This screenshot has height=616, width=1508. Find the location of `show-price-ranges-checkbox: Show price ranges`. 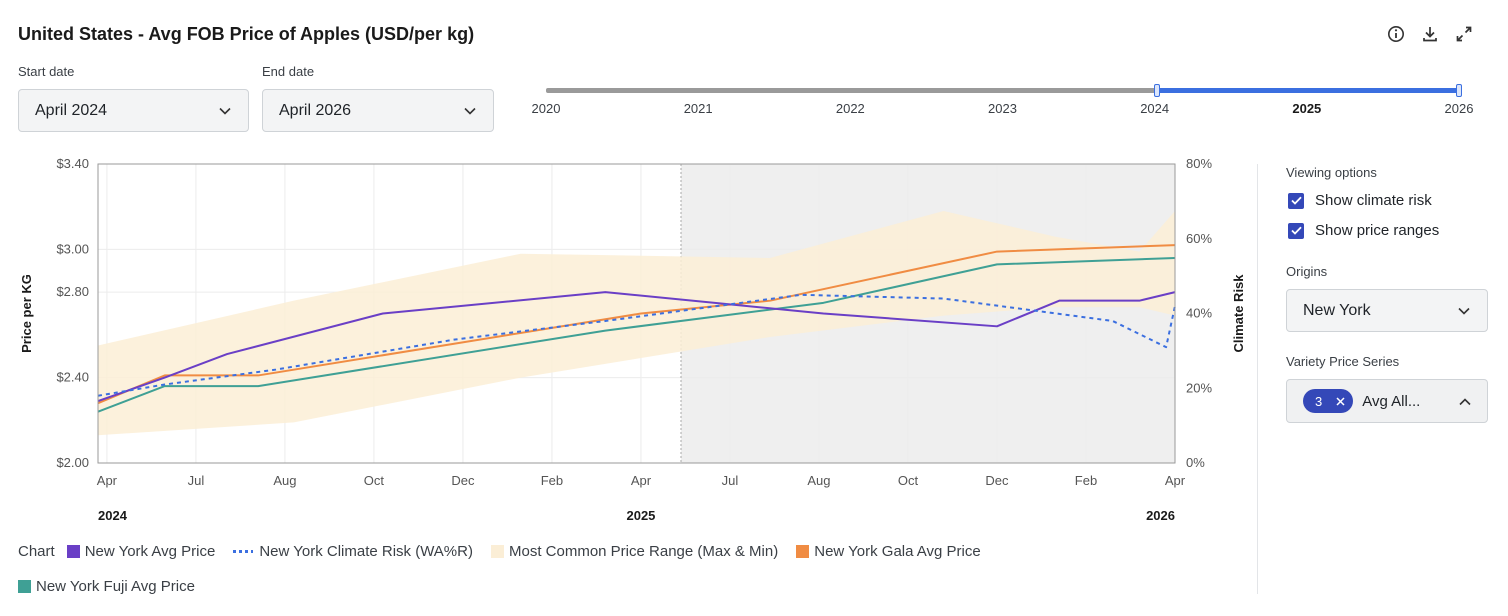

show-price-ranges-checkbox: Show price ranges is located at coordinates (1363, 230).